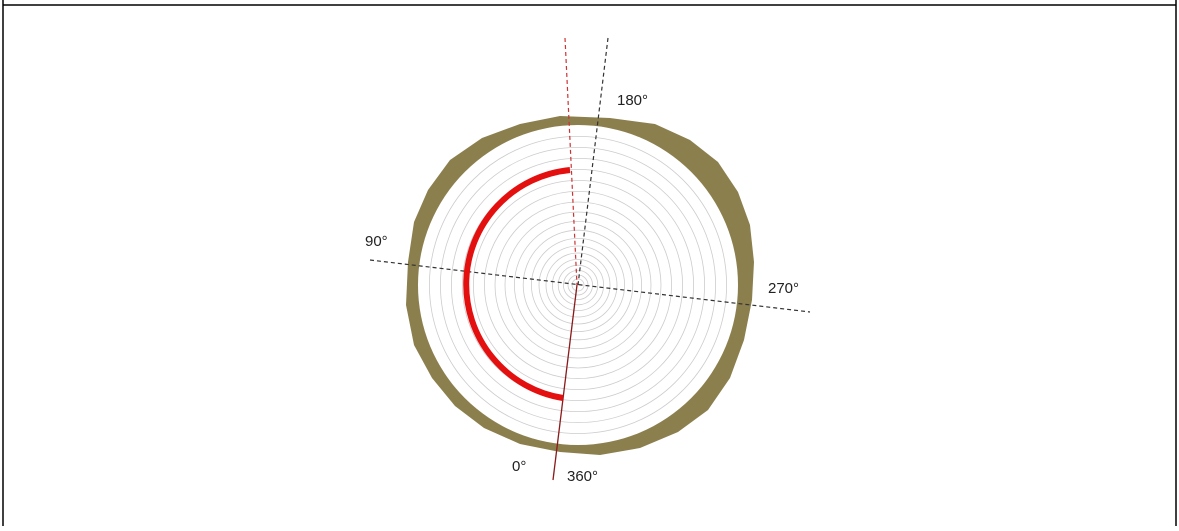  I want to click on label-0: 0°, so click(519, 466).